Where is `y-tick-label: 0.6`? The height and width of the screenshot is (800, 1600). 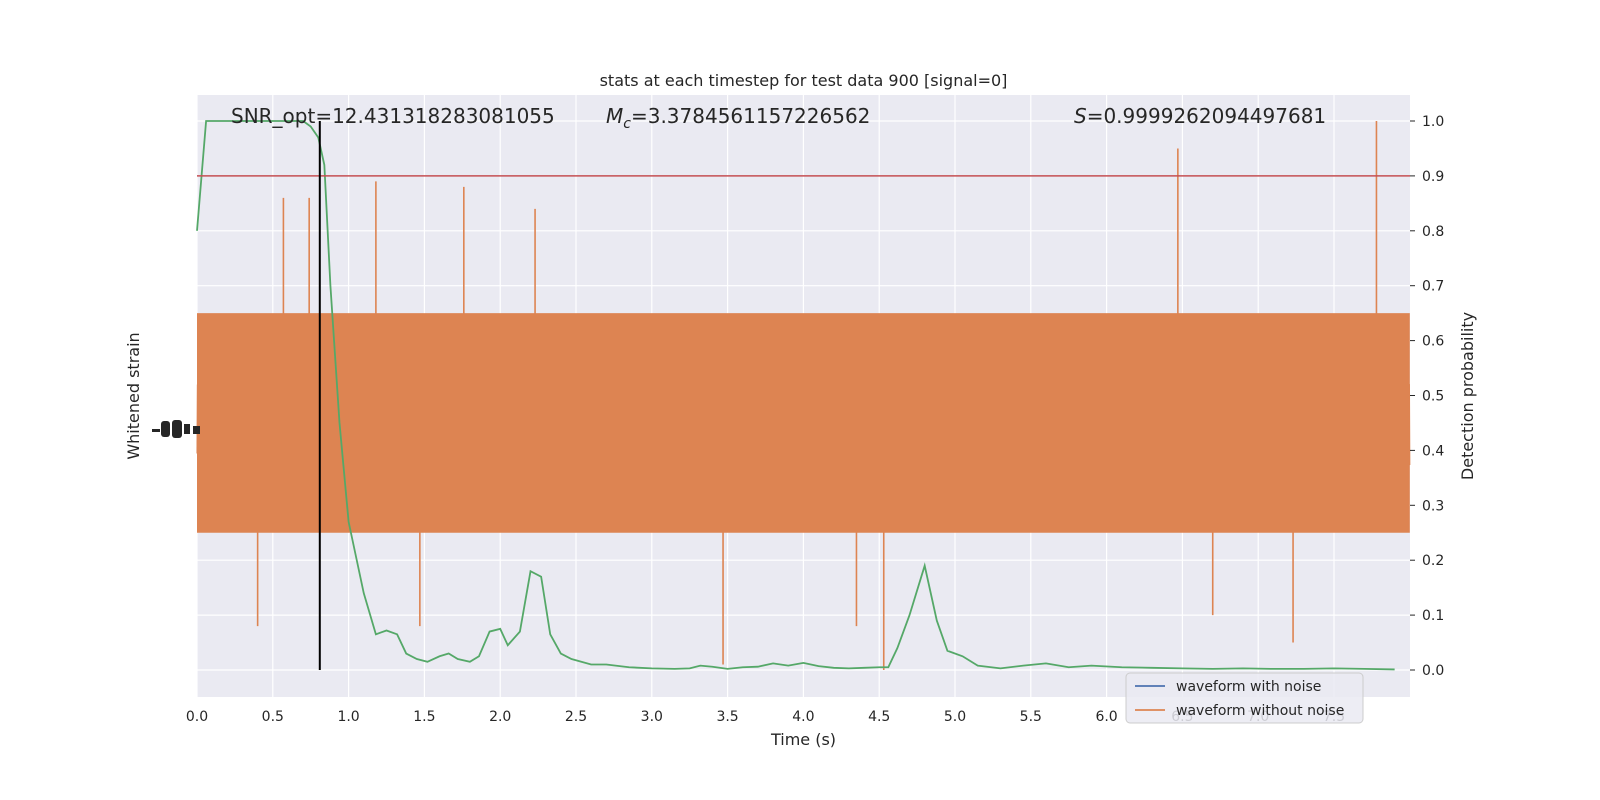 y-tick-label: 0.6 is located at coordinates (1433, 342).